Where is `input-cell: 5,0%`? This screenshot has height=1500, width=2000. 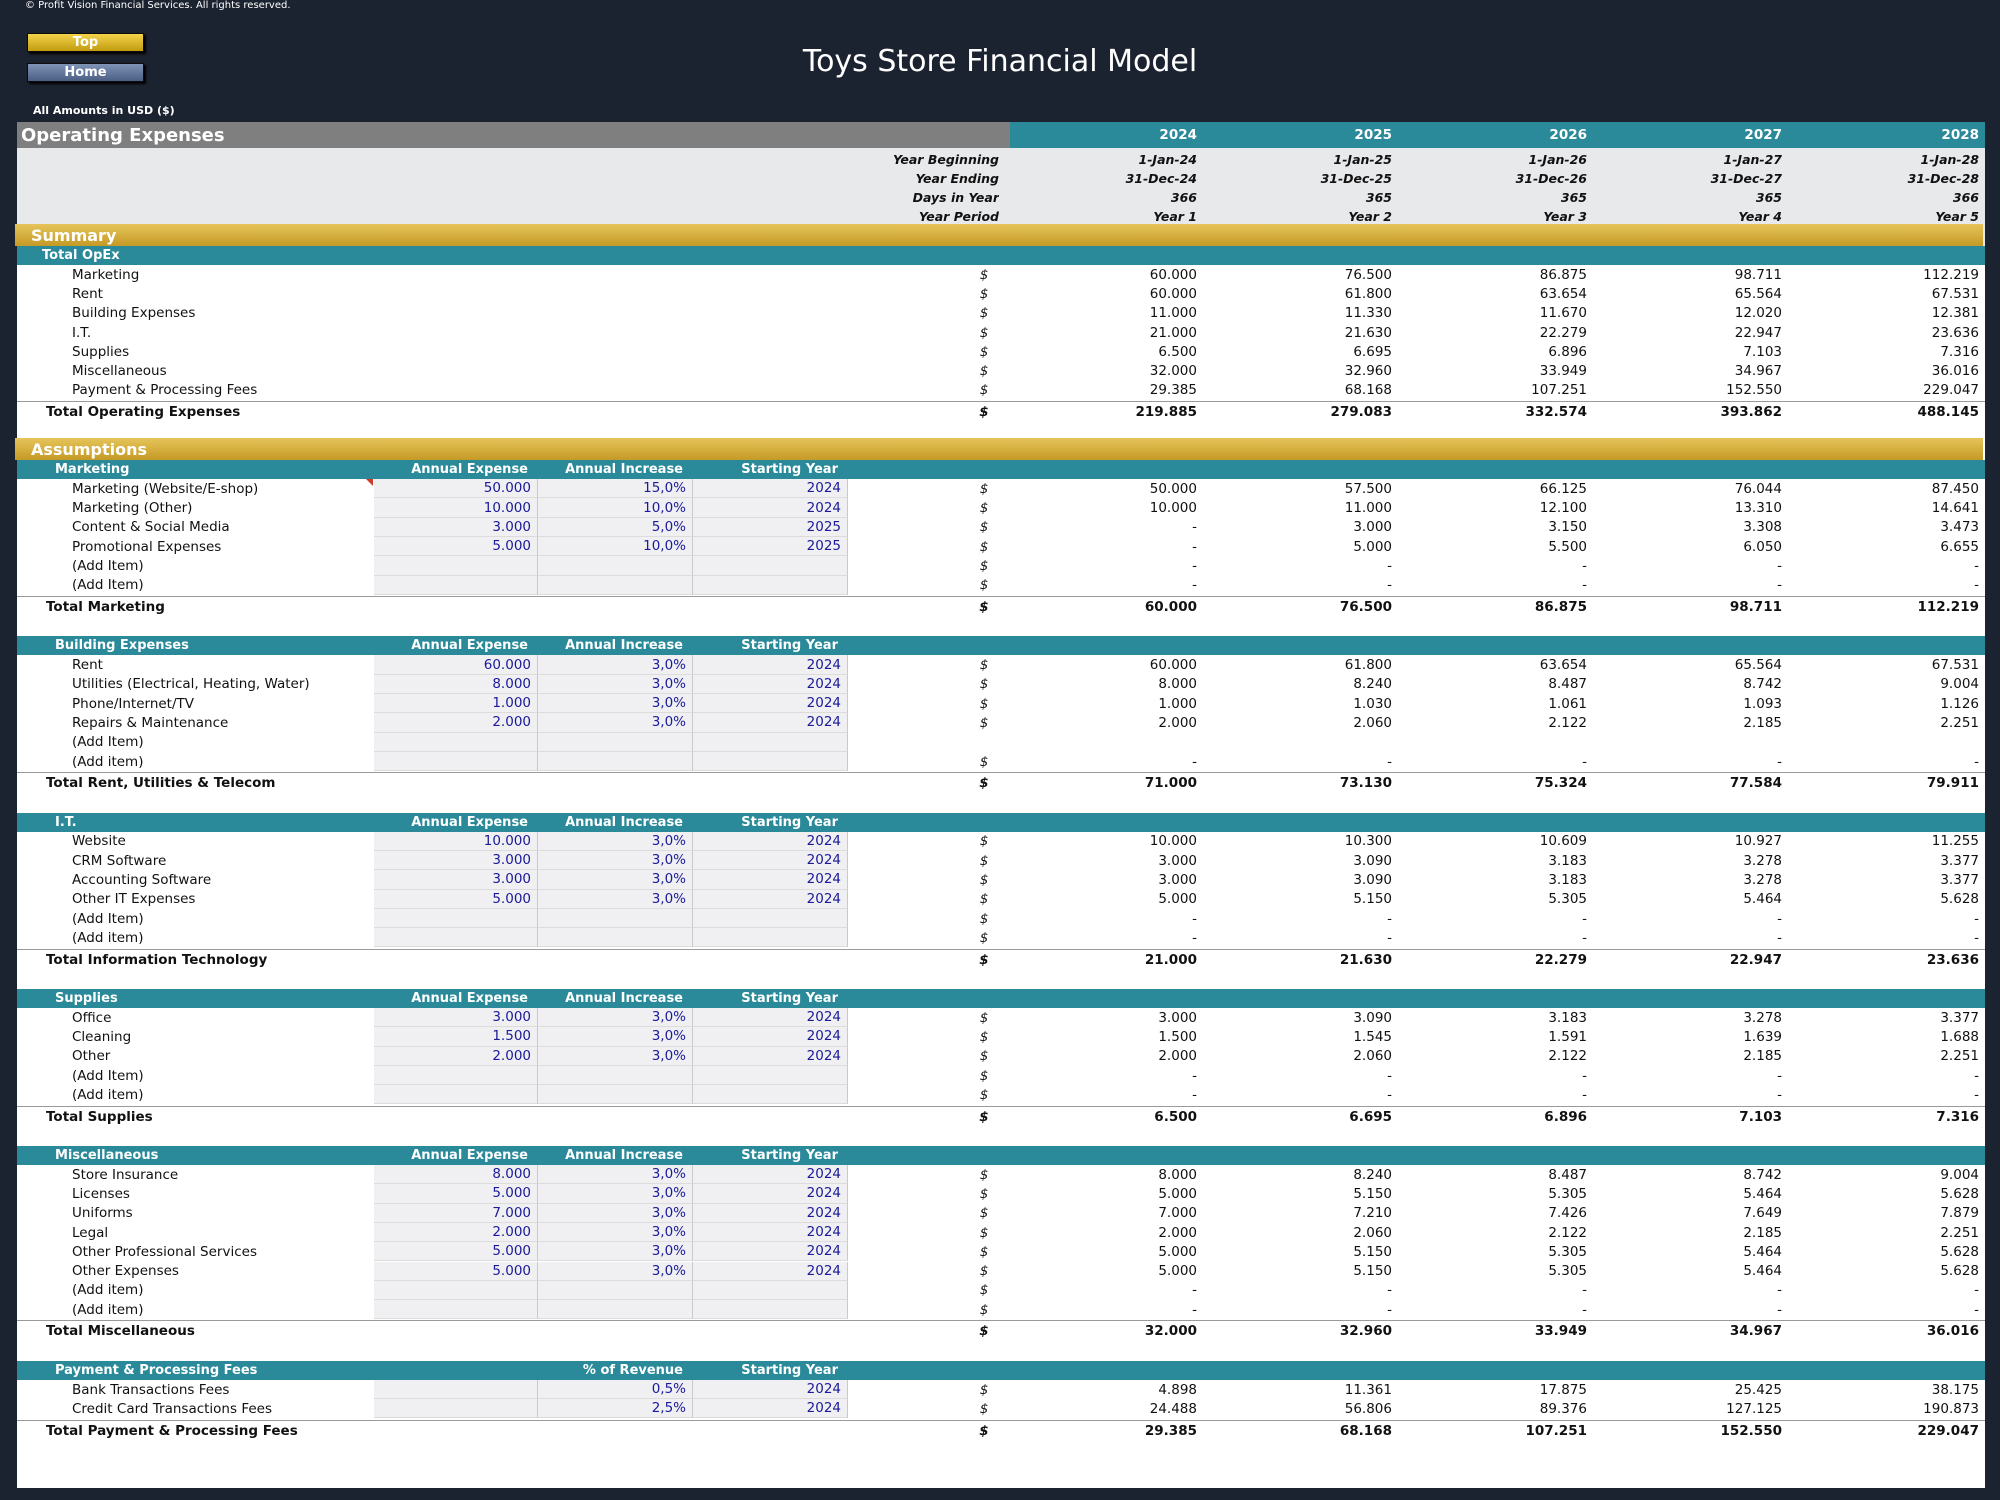
input-cell: 5,0% is located at coordinates (615, 527).